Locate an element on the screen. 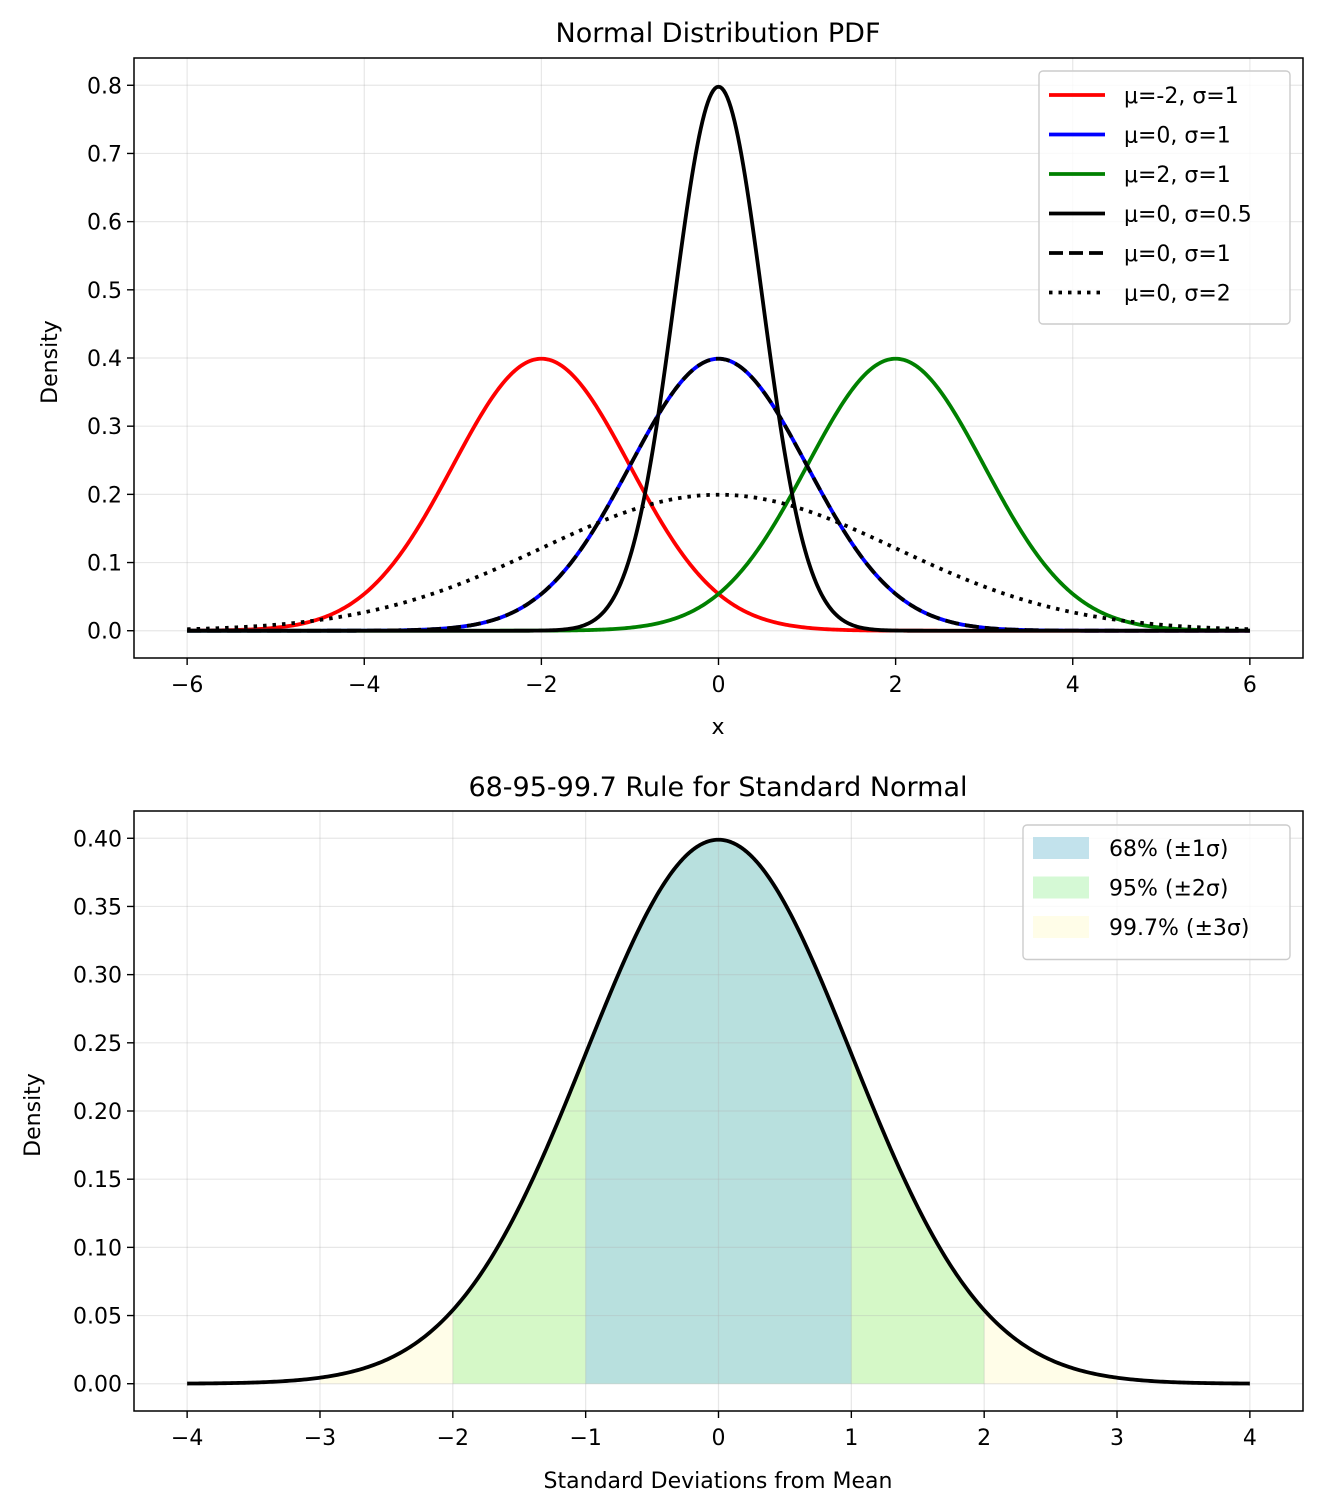  y-tick-label: 0.30 is located at coordinates (97, 976).